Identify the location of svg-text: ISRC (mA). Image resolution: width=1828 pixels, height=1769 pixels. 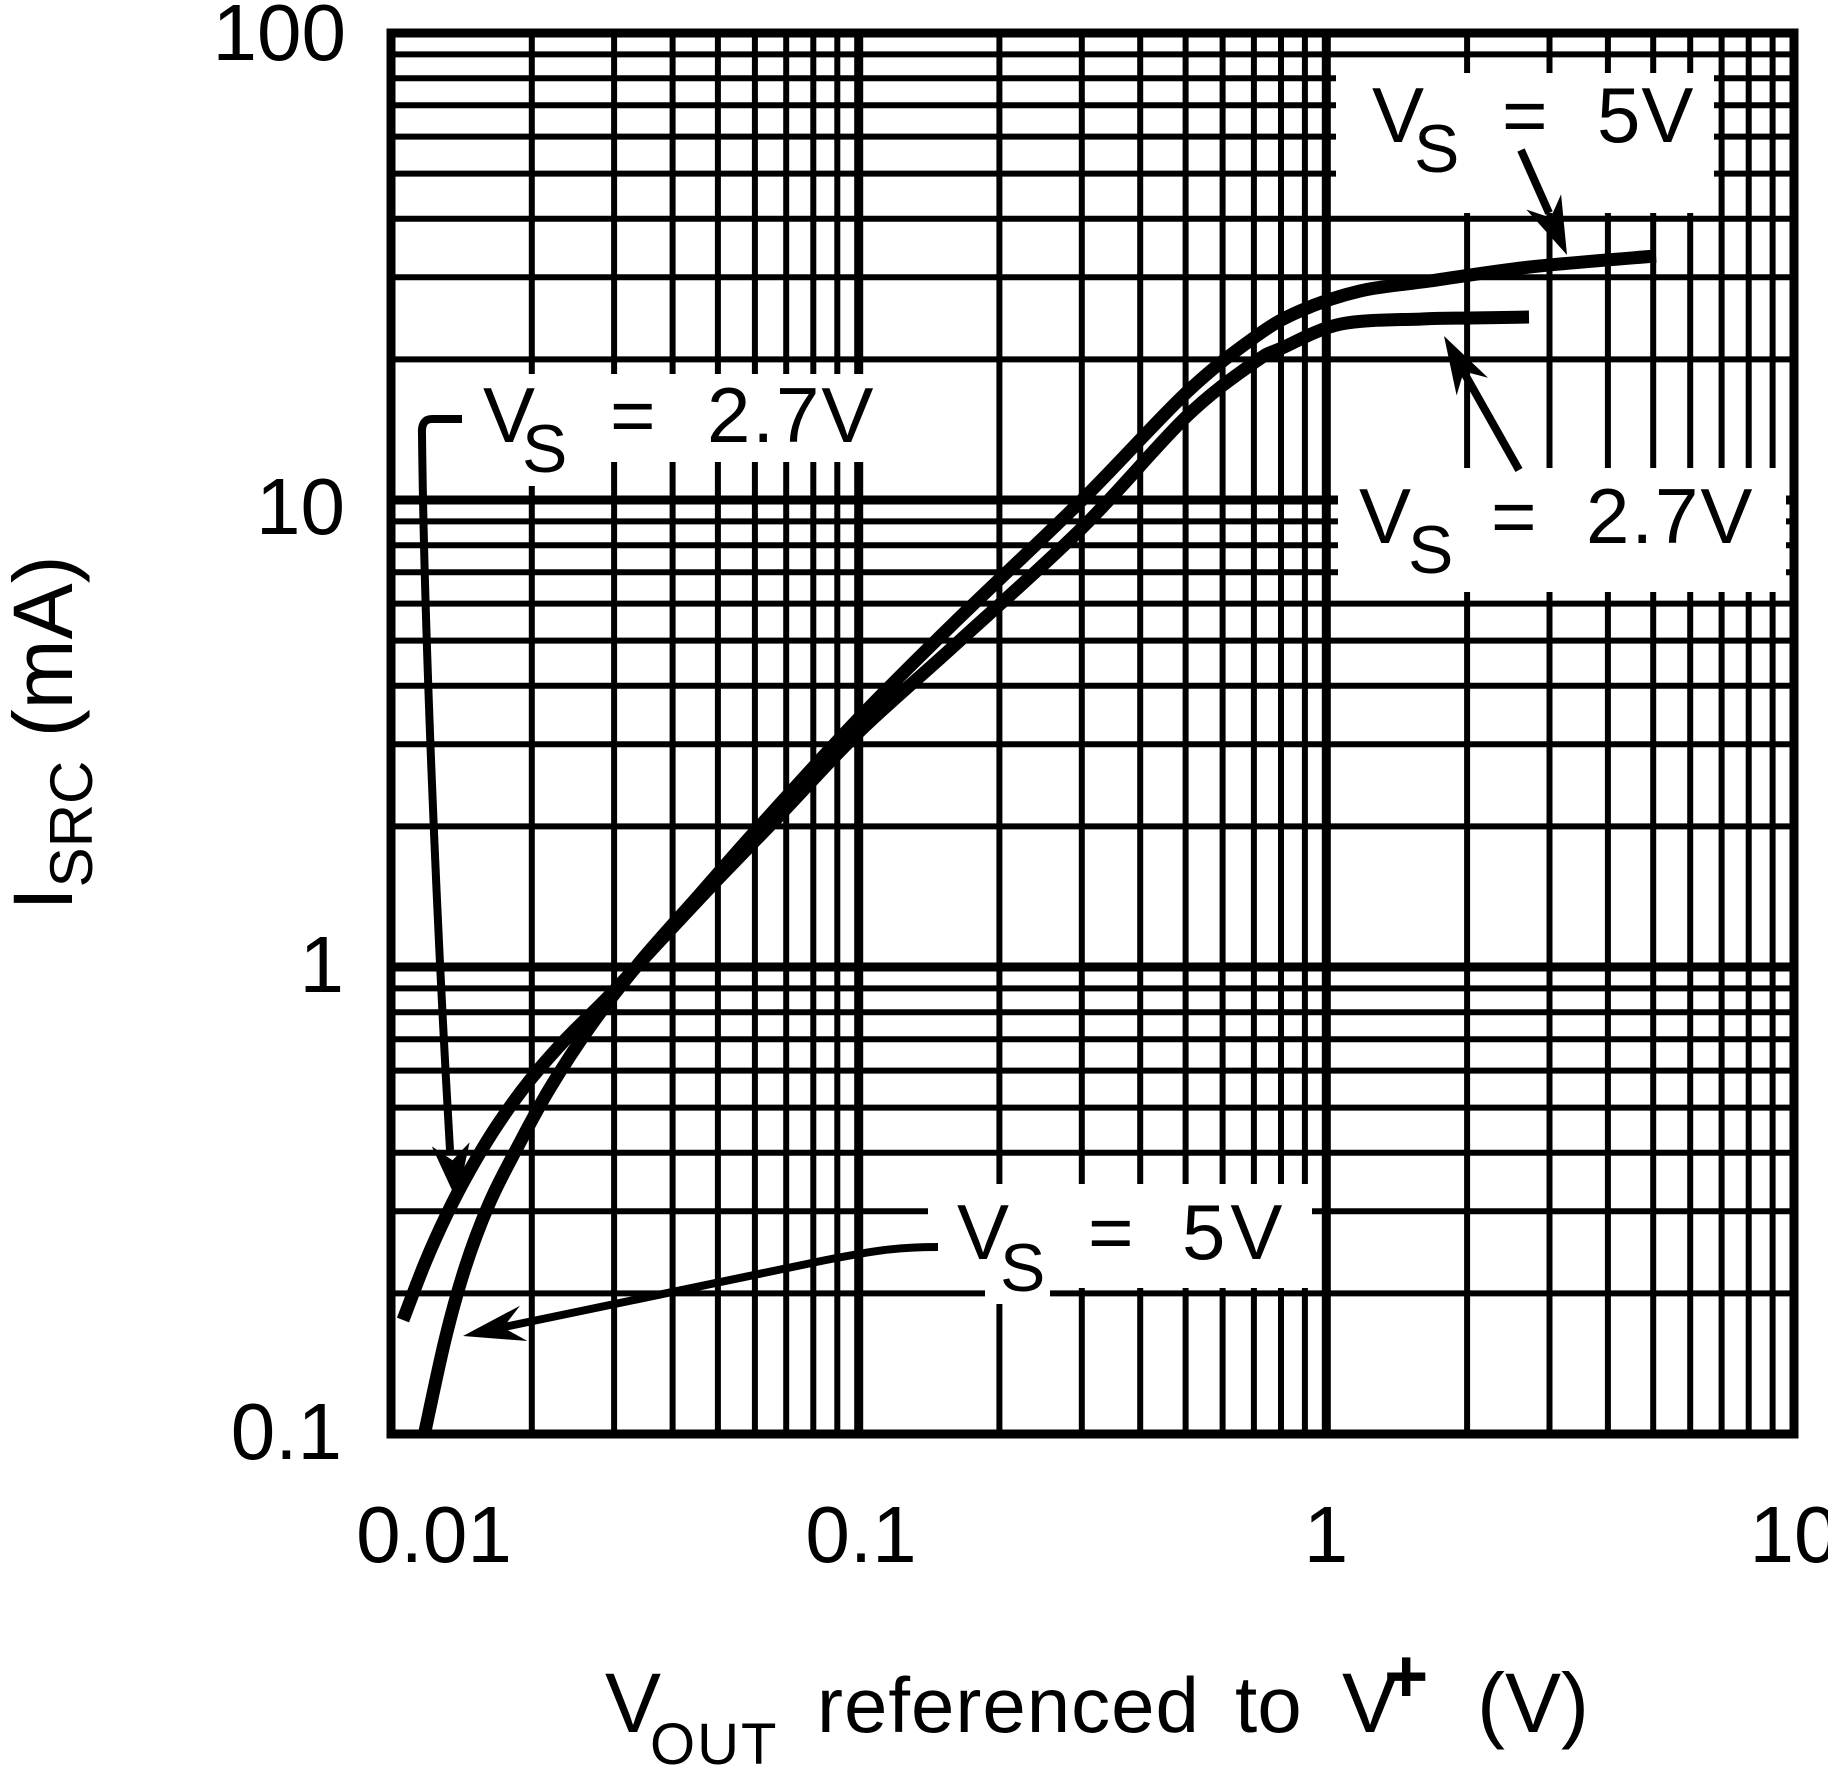
(52, 732).